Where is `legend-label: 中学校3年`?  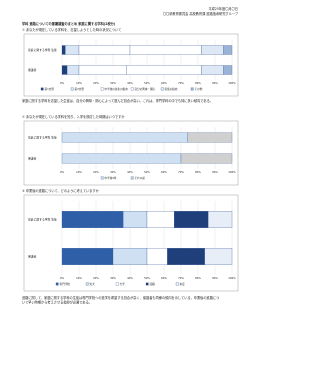 legend-label: 中学校3年 is located at coordinates (111, 178).